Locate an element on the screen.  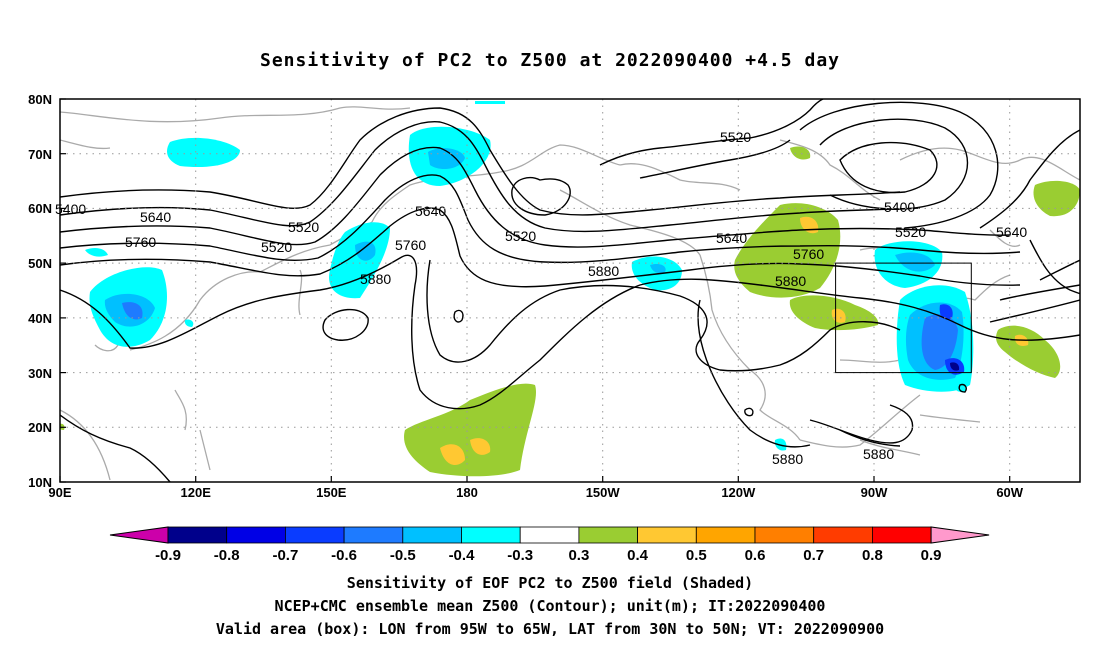
lat-label: 10N is located at coordinates (40, 482).